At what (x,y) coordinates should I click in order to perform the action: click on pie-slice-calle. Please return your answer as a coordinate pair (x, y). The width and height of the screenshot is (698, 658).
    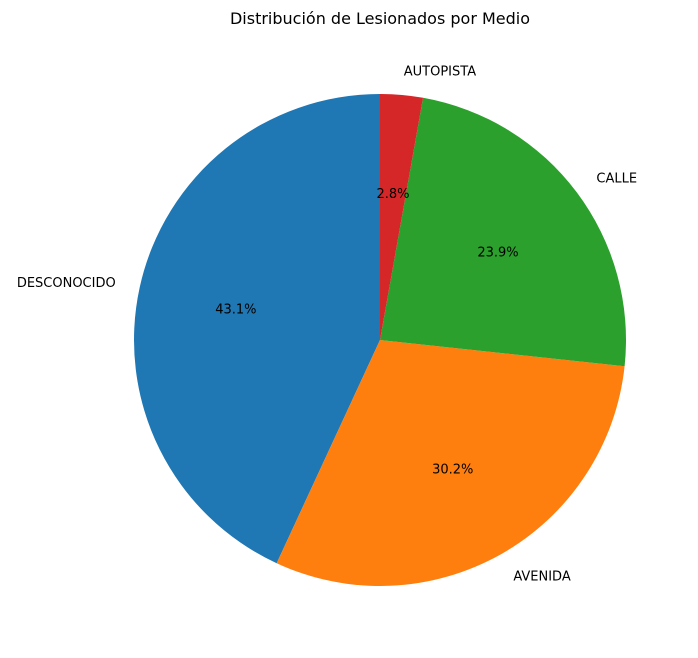
    Looking at the image, I should click on (503, 232).